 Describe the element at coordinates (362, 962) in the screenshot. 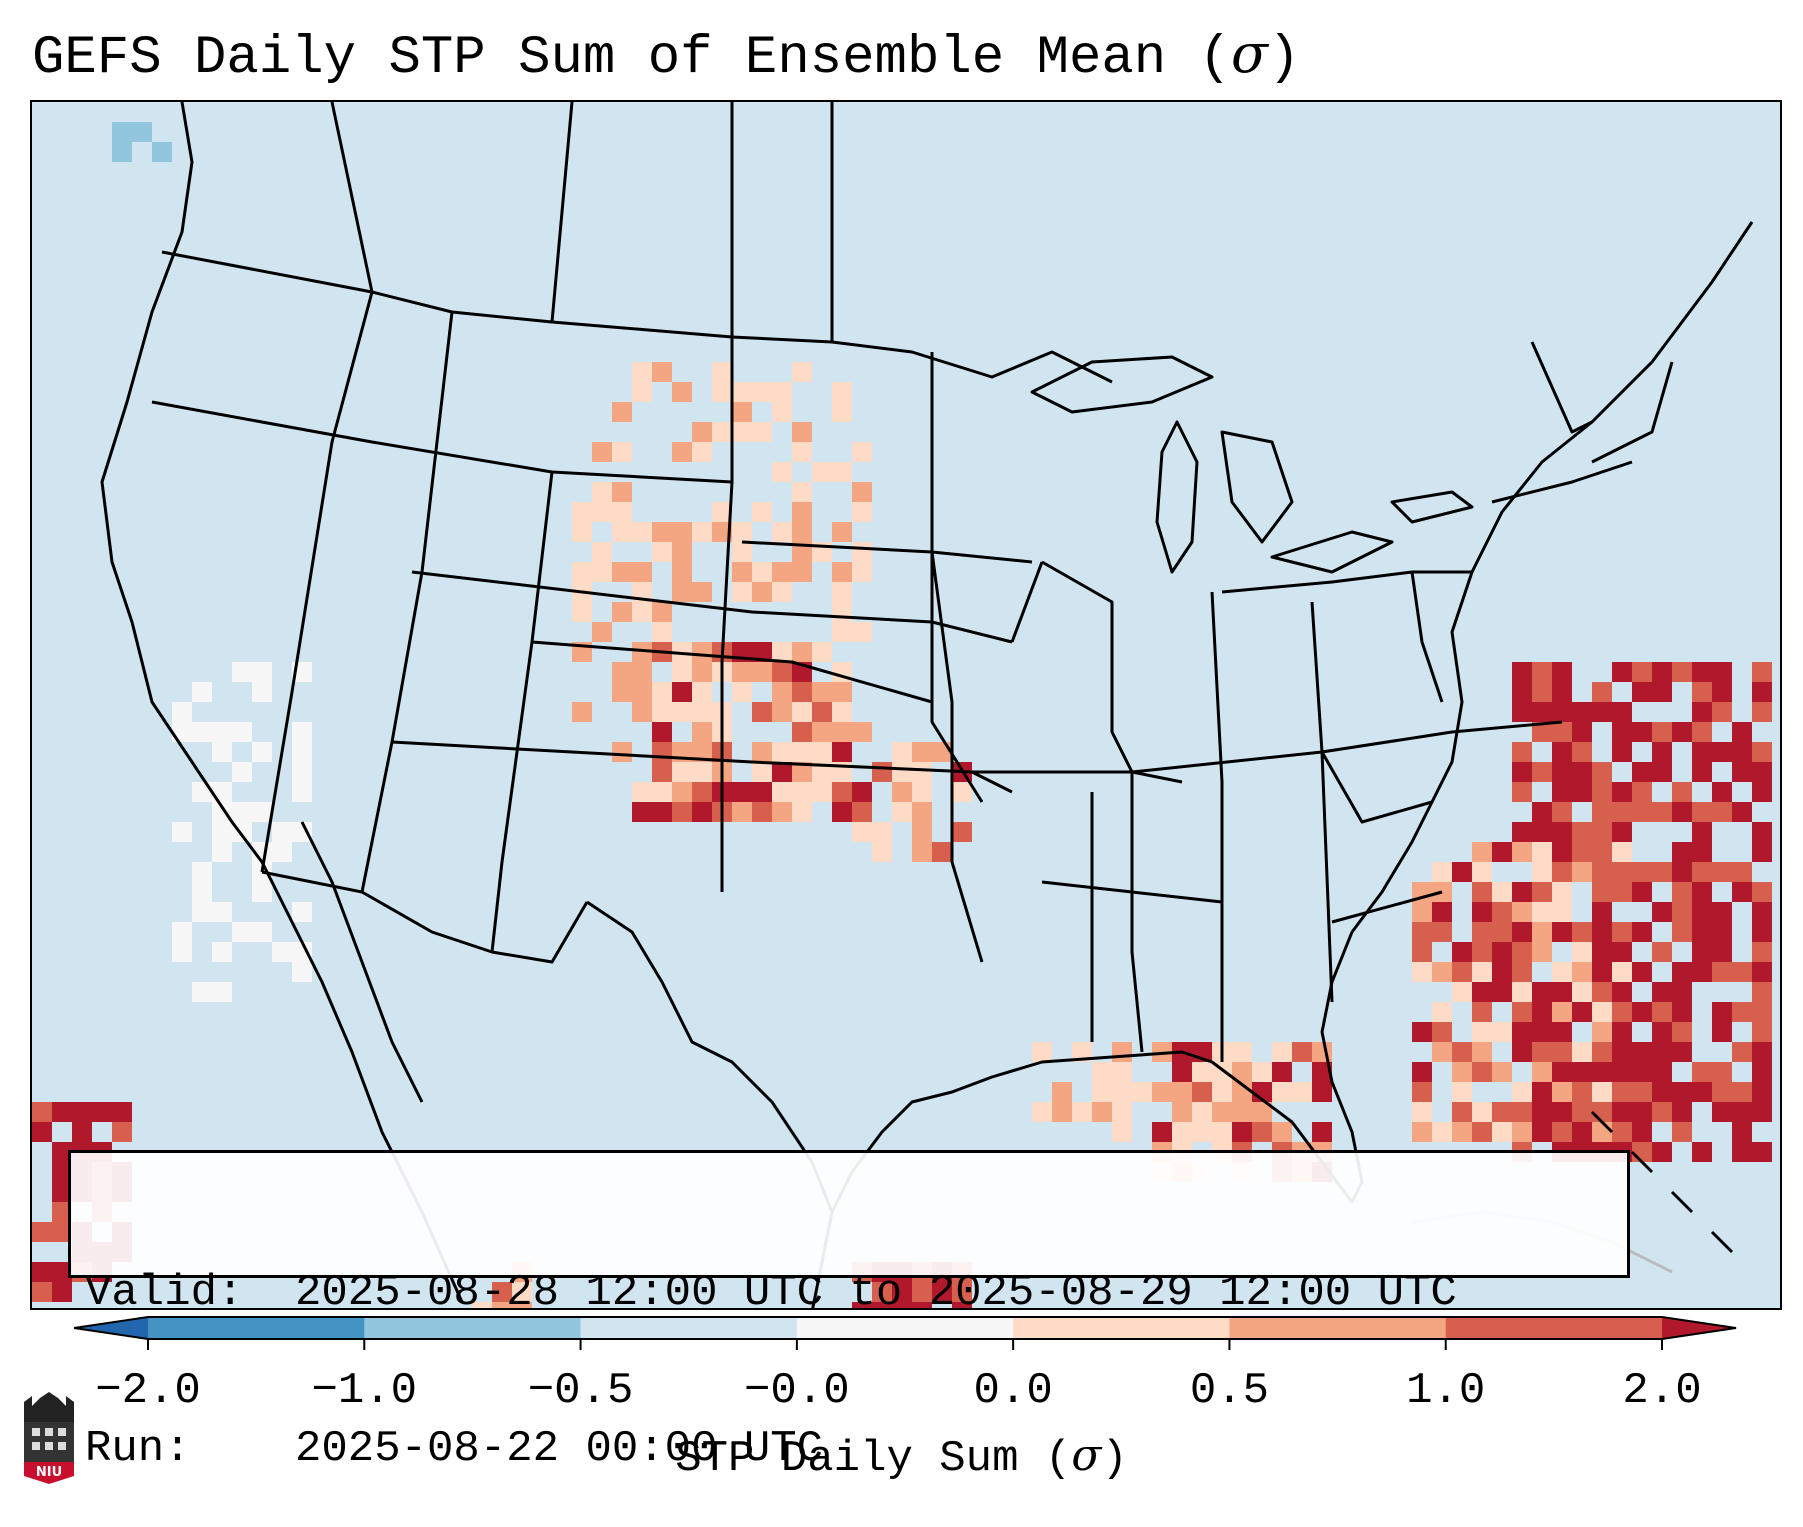

I see `baja-coast` at that location.